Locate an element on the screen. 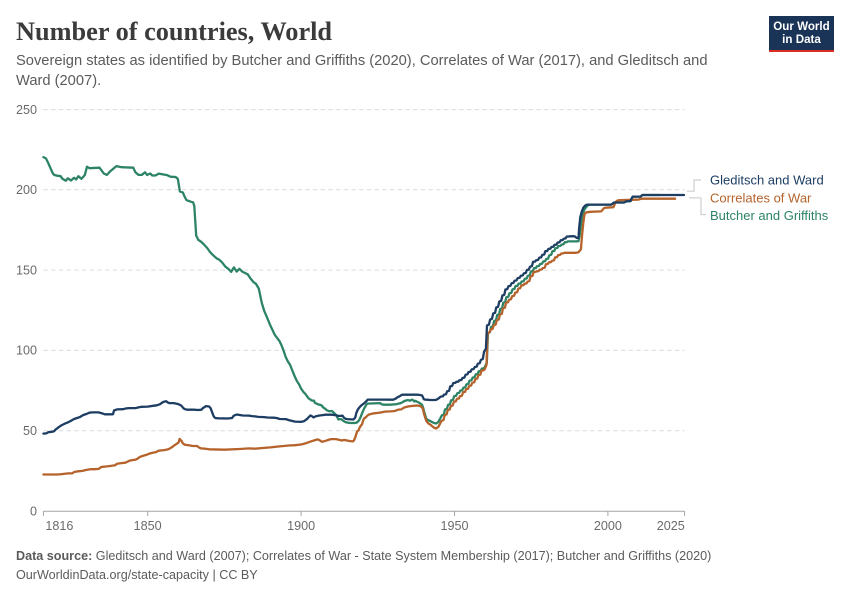  svg-text: 0 is located at coordinates (33, 511).